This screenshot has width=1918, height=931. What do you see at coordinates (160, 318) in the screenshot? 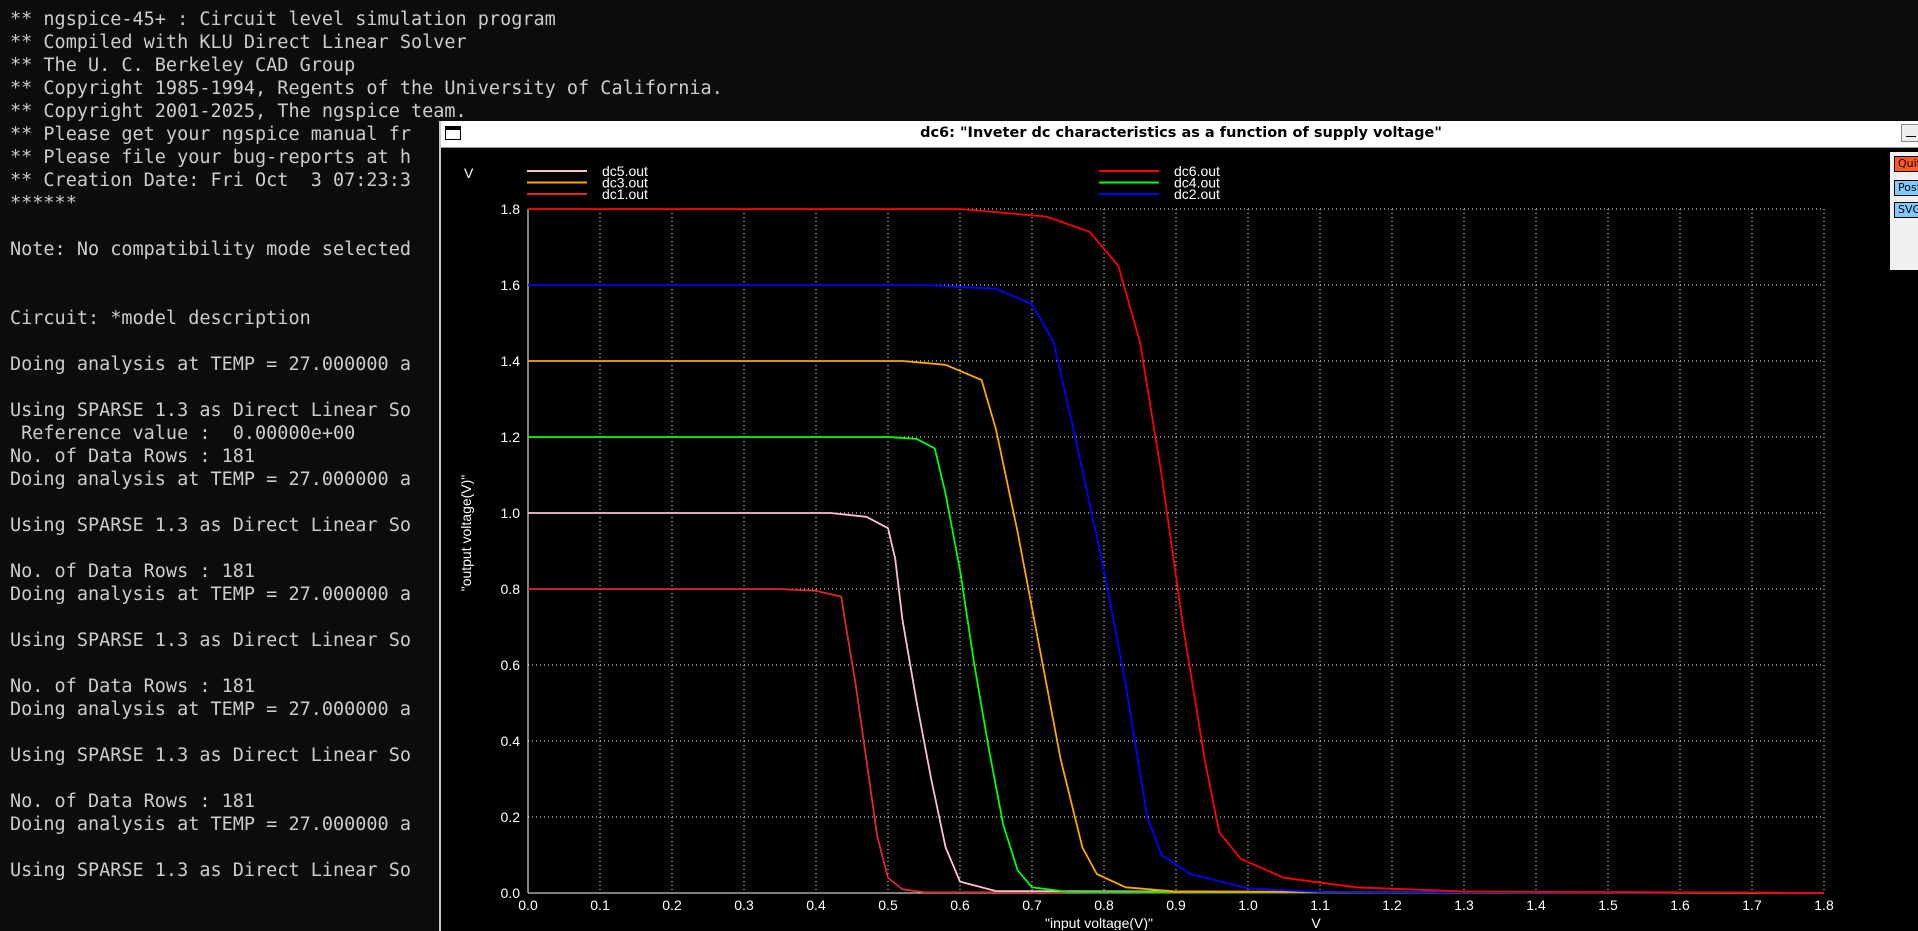
I see `terminal-line: Circuit: *model description` at bounding box center [160, 318].